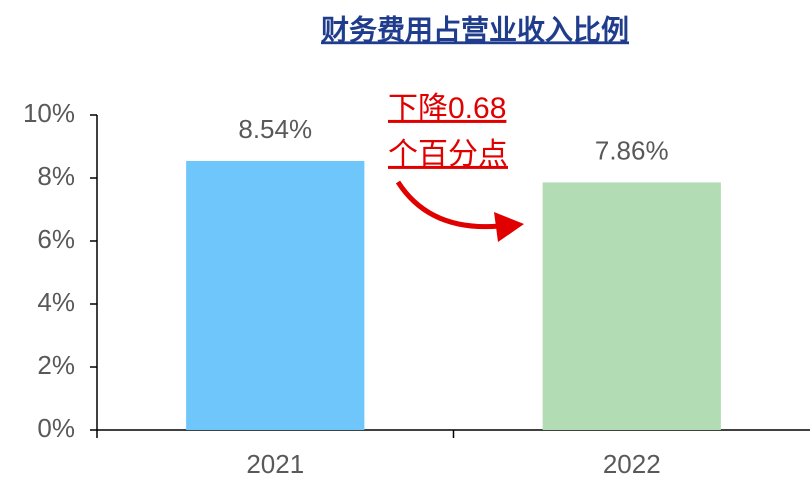 The height and width of the screenshot is (480, 810). I want to click on x-tick-label: 2022, so click(632, 464).